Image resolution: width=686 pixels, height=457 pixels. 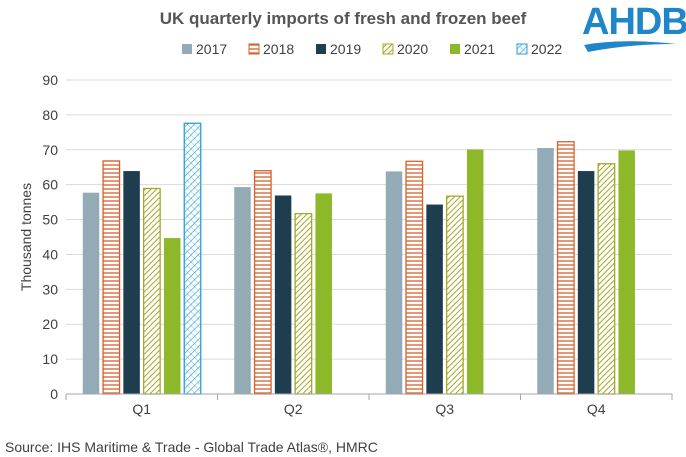 What do you see at coordinates (414, 277) in the screenshot?
I see `bar-2018-Q3` at bounding box center [414, 277].